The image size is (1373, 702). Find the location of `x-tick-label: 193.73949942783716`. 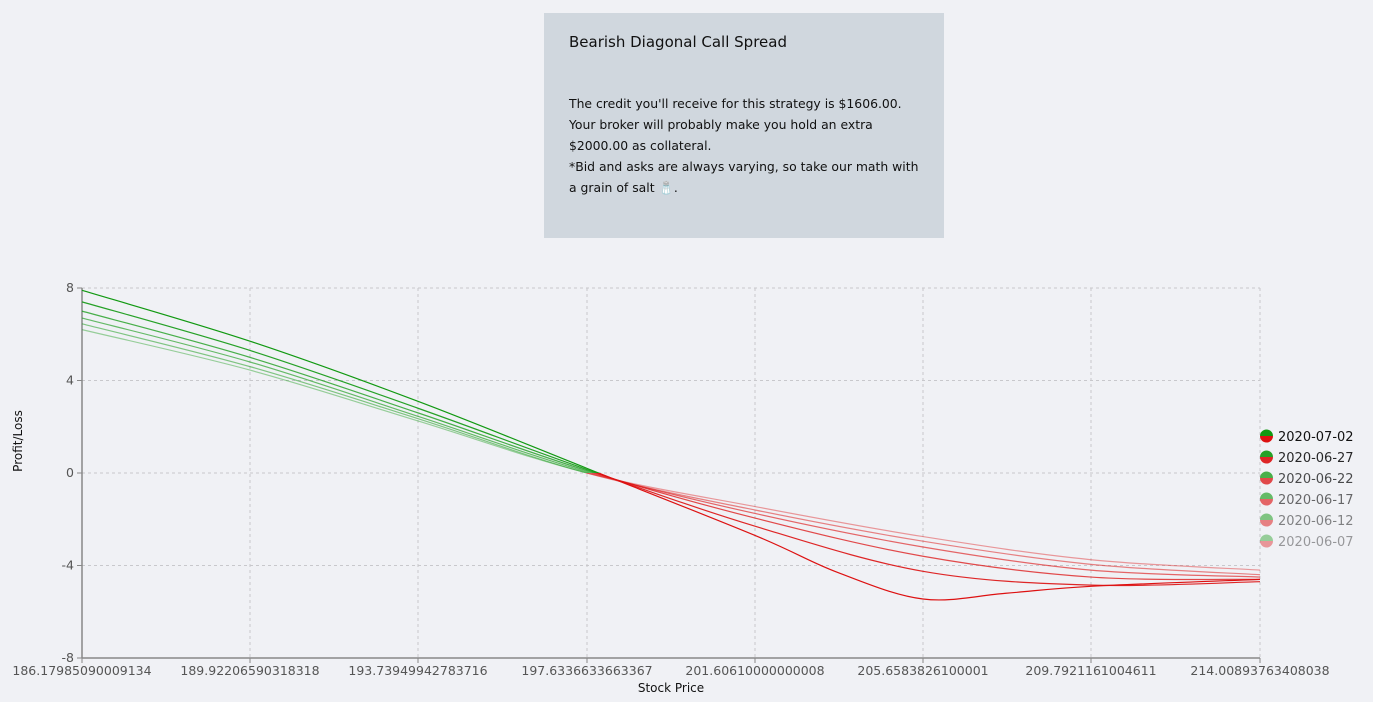

x-tick-label: 193.73949942783716 is located at coordinates (417, 670).